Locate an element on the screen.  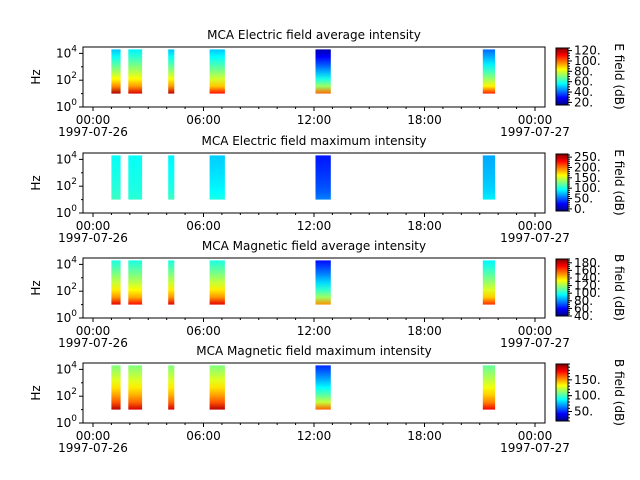
panel-title: MCA Electric field maximum intensity is located at coordinates (313, 141).